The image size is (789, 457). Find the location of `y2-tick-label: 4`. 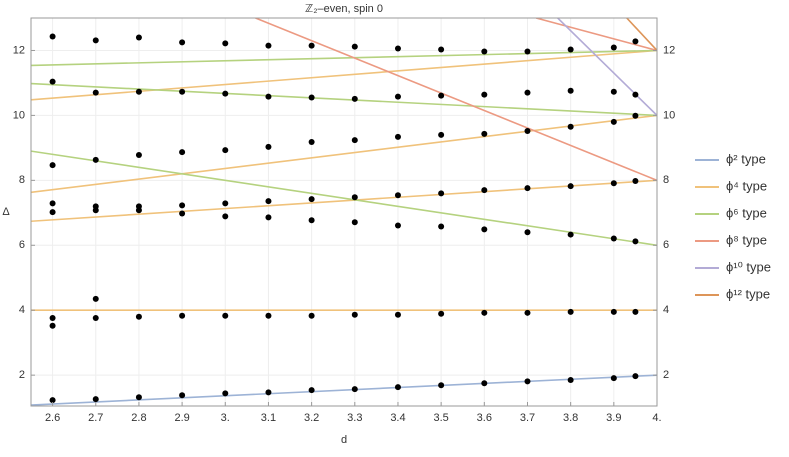

y2-tick-label: 4 is located at coordinates (666, 310).